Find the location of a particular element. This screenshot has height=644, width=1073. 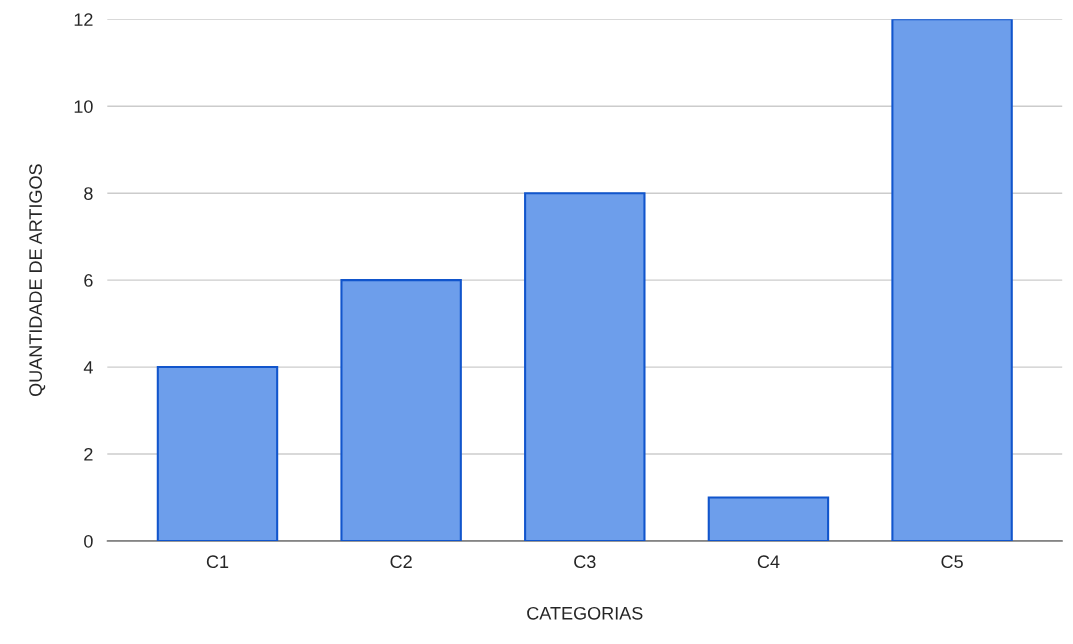

x-axis-title: CATEGORIAS is located at coordinates (585, 613).